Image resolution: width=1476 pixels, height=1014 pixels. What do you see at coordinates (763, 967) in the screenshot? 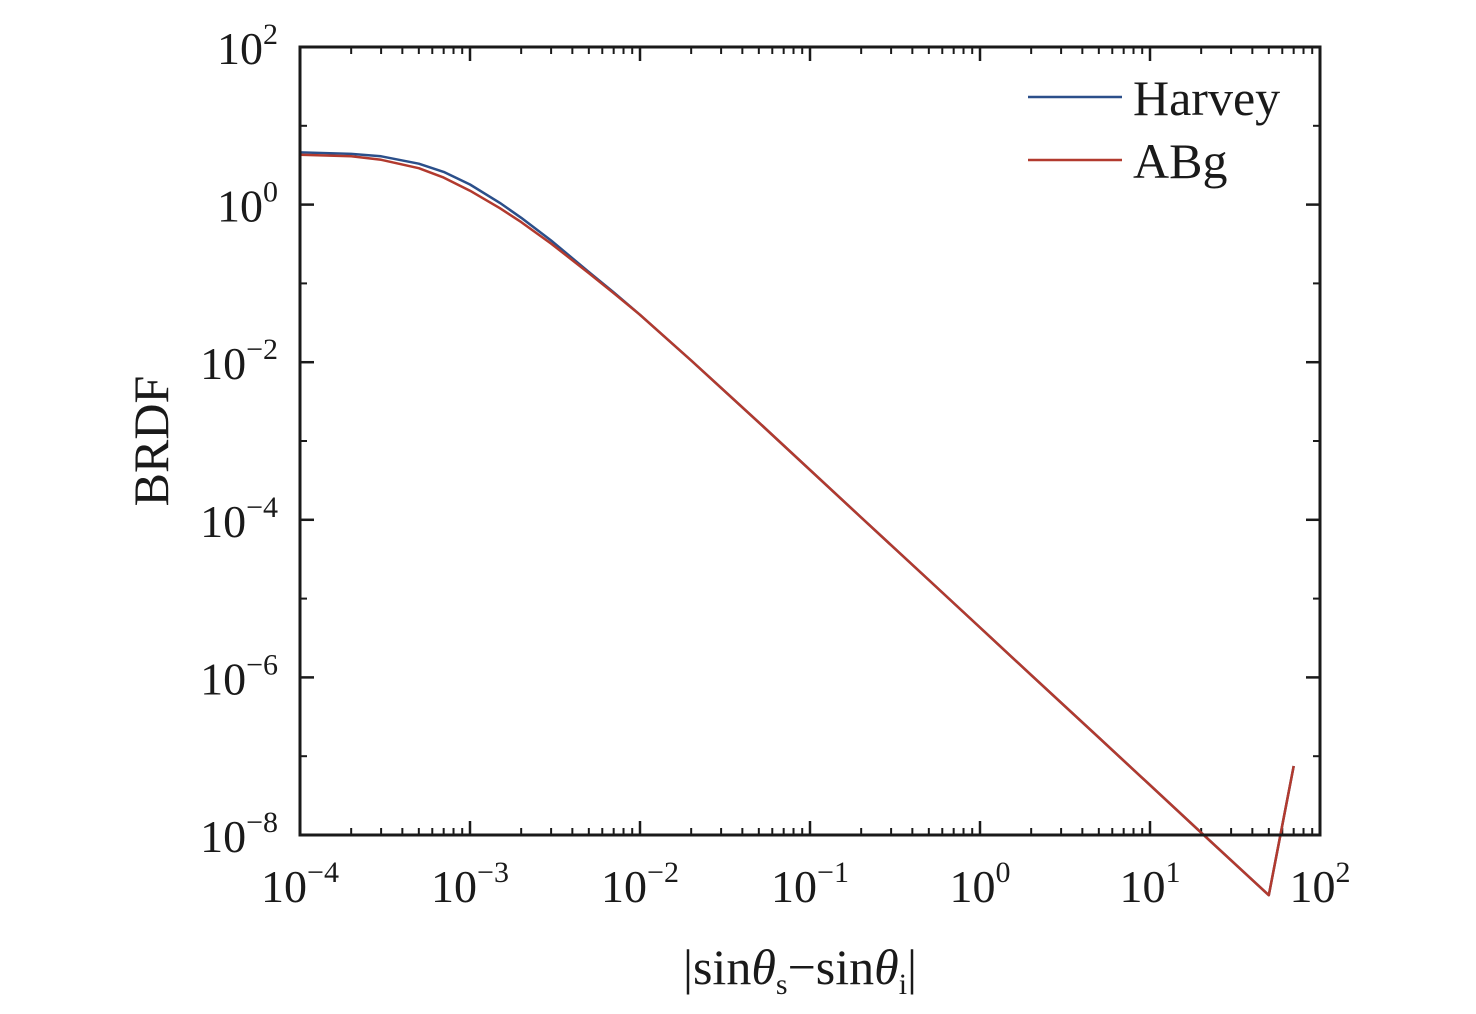
I see `x-axis-title-theta-s: θ` at bounding box center [763, 967].